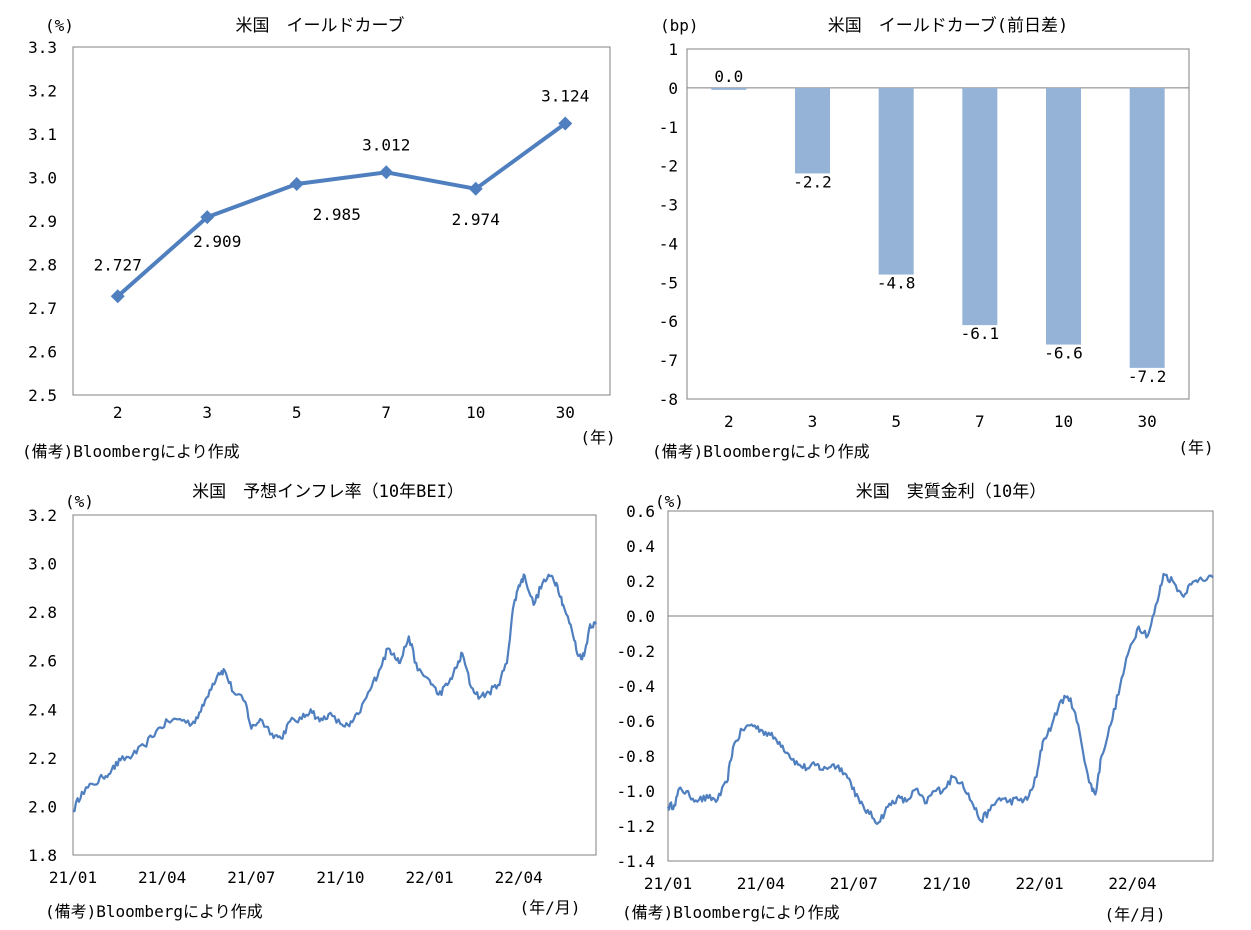  Describe the element at coordinates (475, 412) in the screenshot. I see `yield-curve-x-tick-label: 10` at that location.